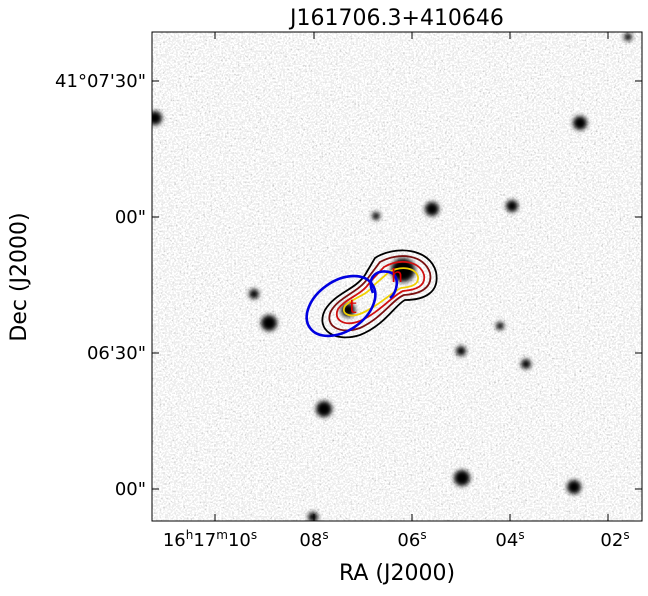  I want to click on title: J161706.3+410646, so click(396, 18).